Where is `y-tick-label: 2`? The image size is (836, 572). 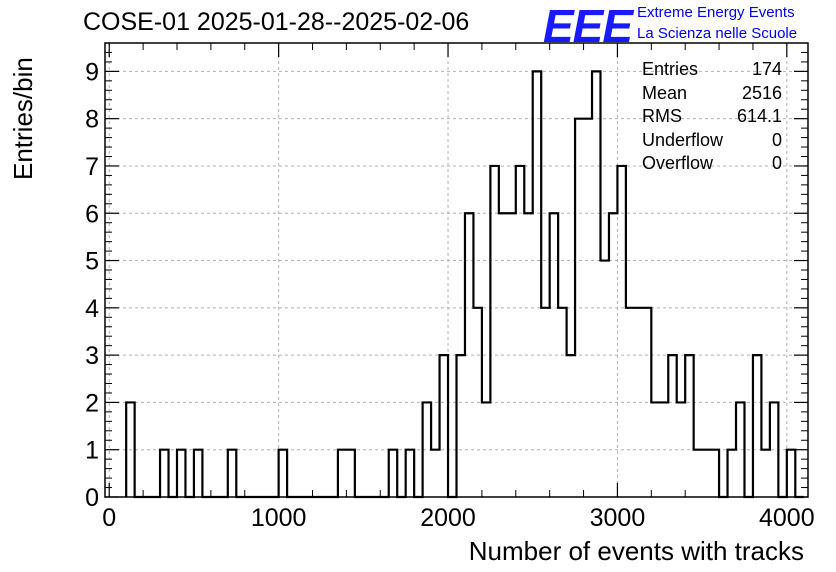
y-tick-label: 2 is located at coordinates (92, 403).